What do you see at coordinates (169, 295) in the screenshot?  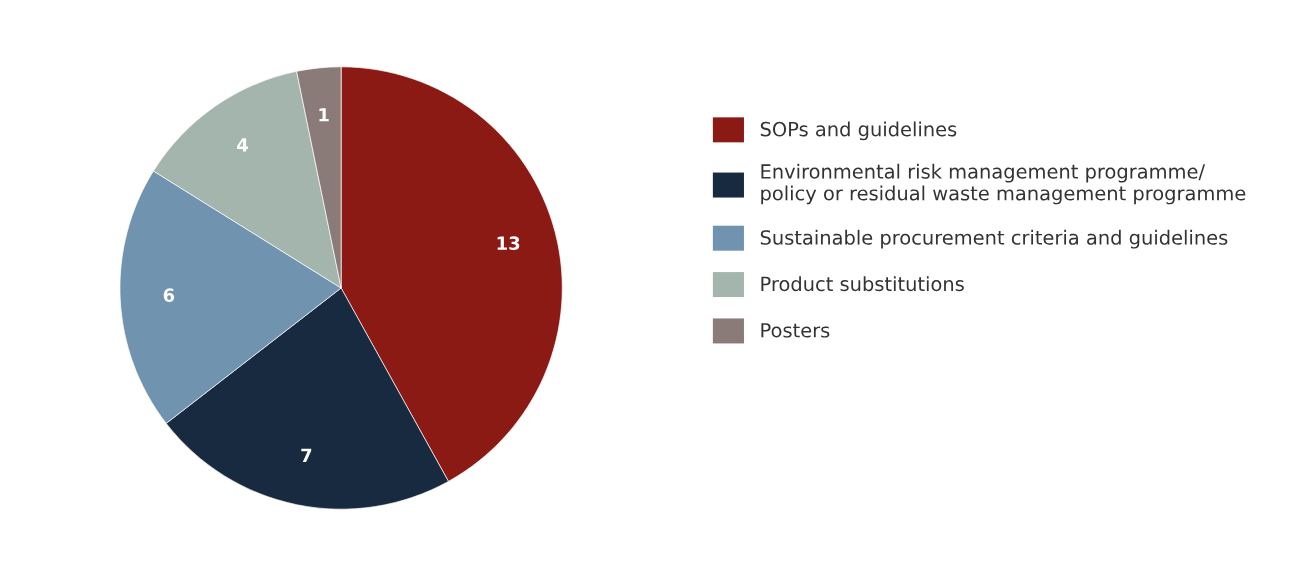 I see `data-label: 6` at bounding box center [169, 295].